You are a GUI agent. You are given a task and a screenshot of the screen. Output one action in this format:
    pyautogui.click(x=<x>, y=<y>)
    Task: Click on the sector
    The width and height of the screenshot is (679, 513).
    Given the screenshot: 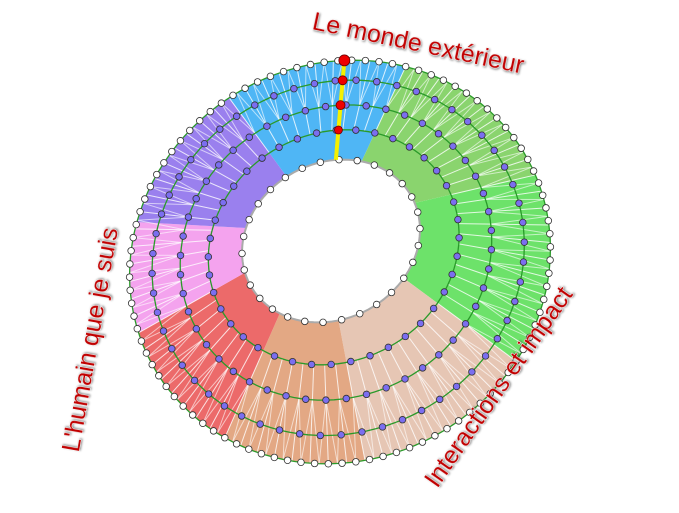 What is the action you would take?
    pyautogui.click(x=427, y=369)
    